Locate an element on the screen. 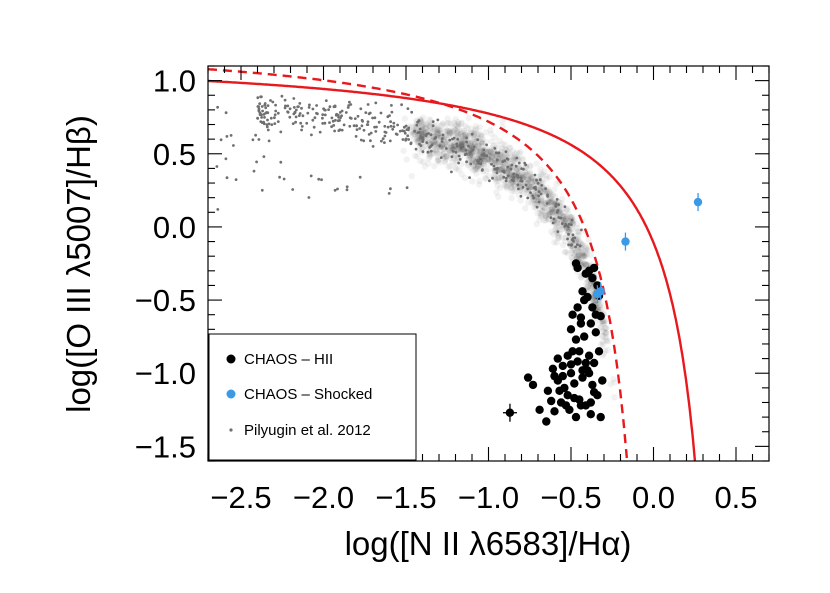 The height and width of the screenshot is (593, 830). y-tick-label: −1.0 is located at coordinates (165, 373).